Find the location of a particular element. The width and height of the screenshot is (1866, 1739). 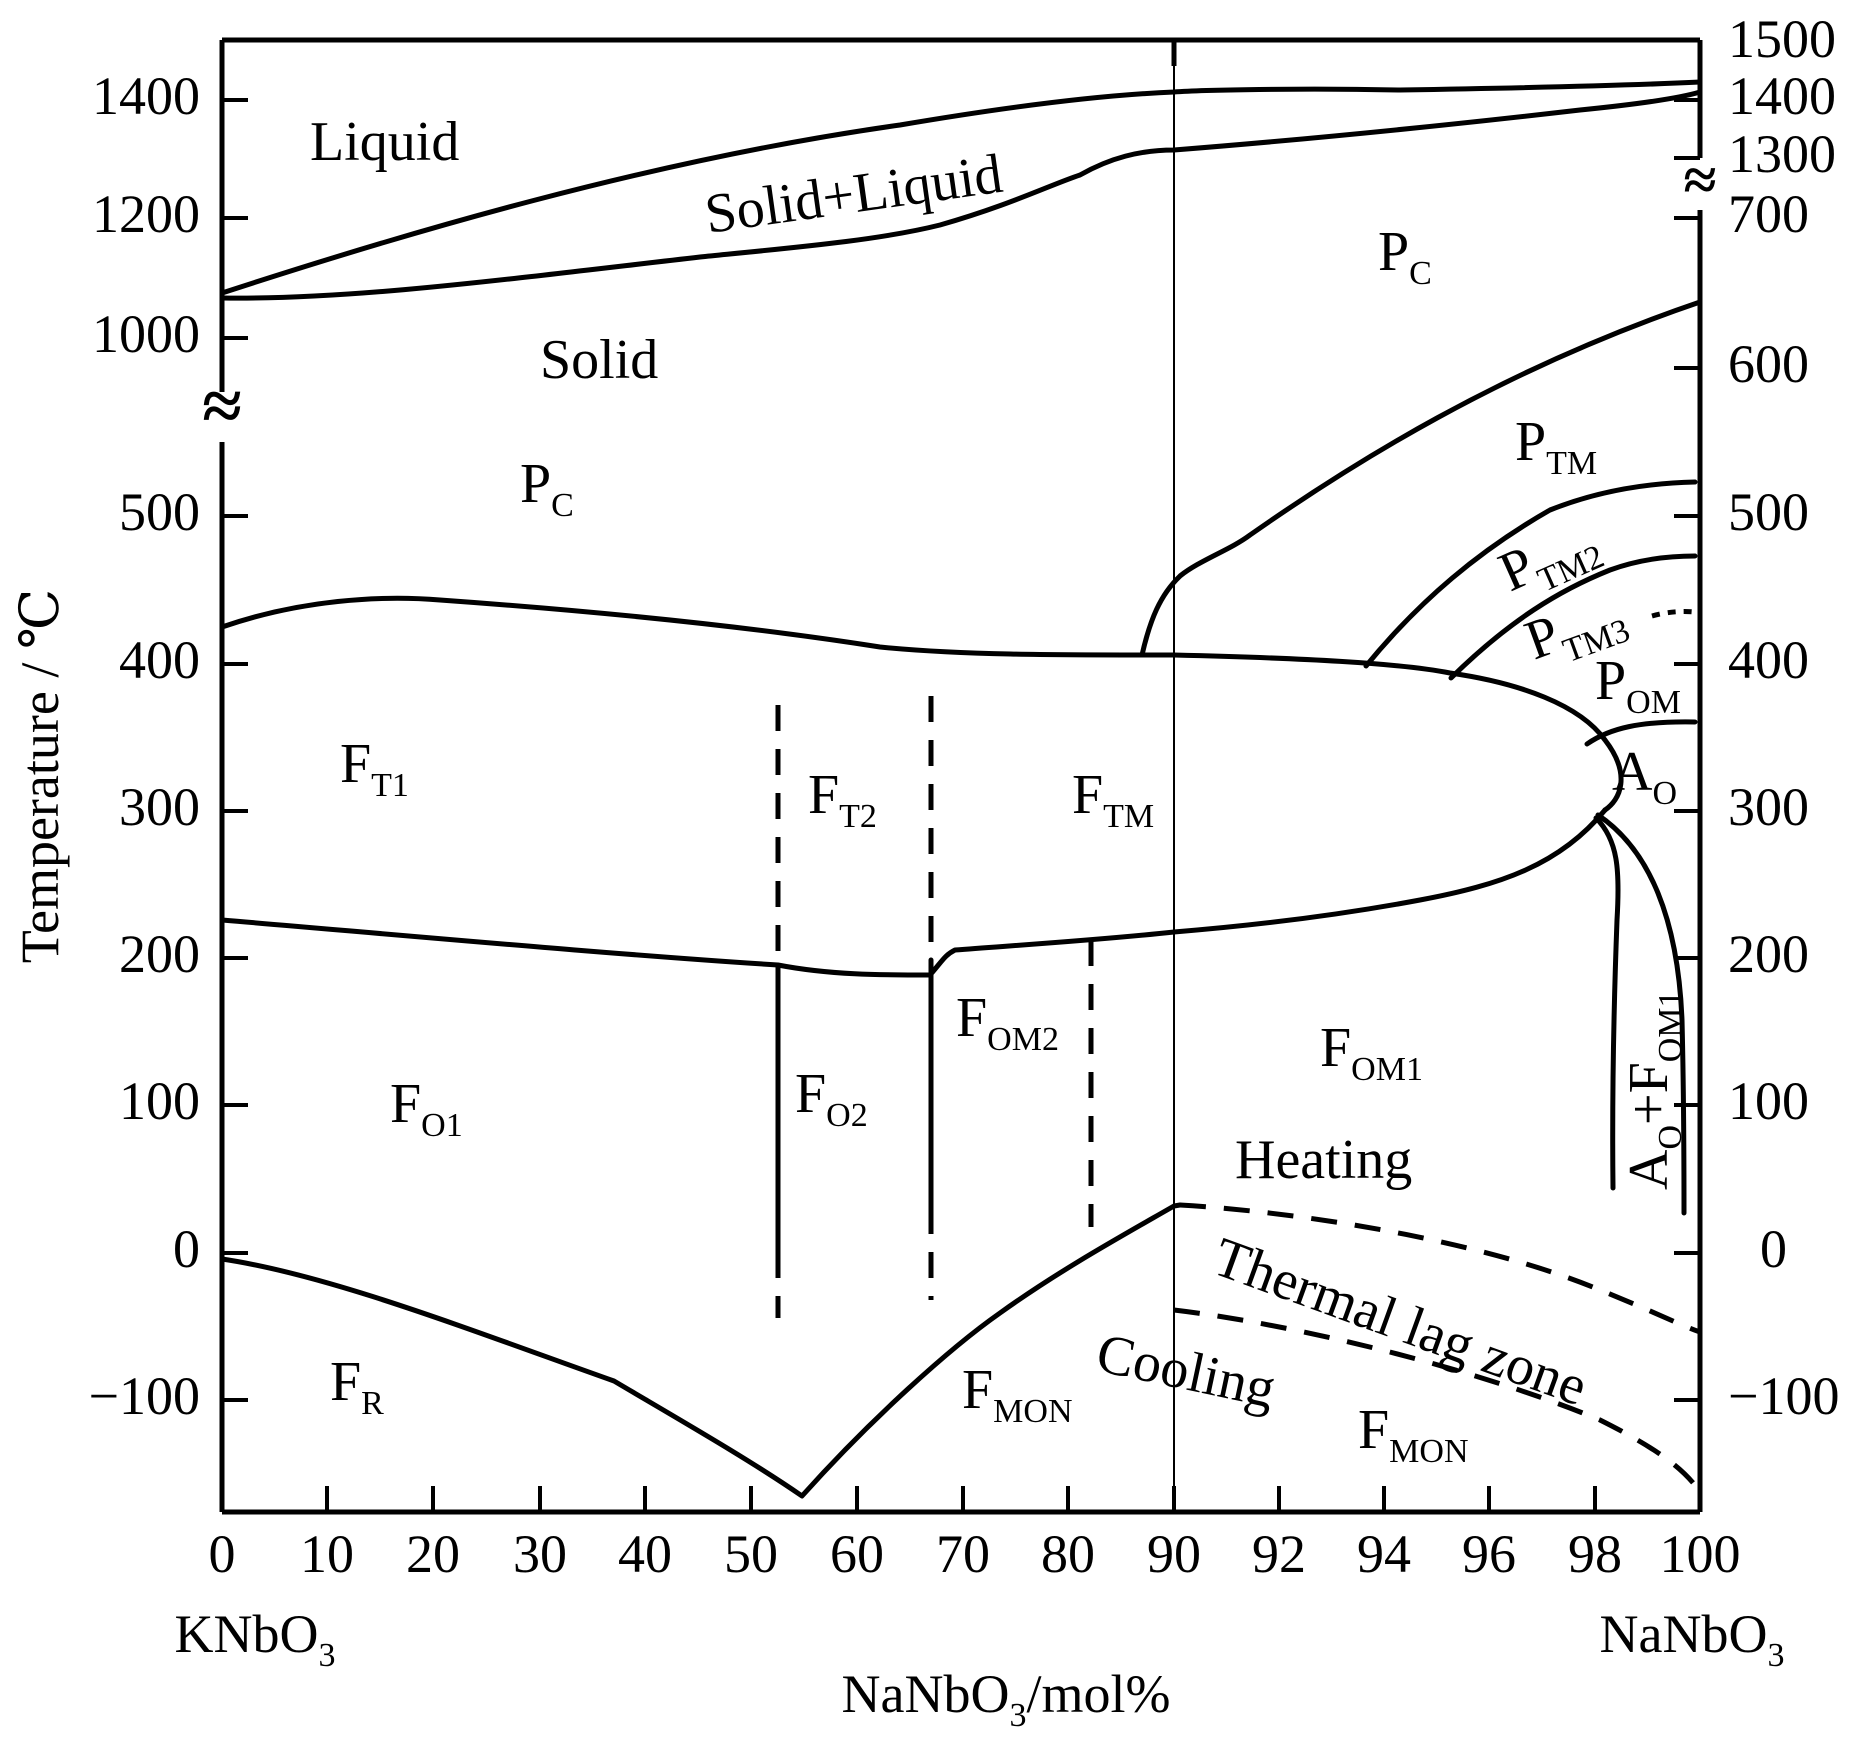

left-axis-break-icon: ≈ is located at coordinates (222, 406).